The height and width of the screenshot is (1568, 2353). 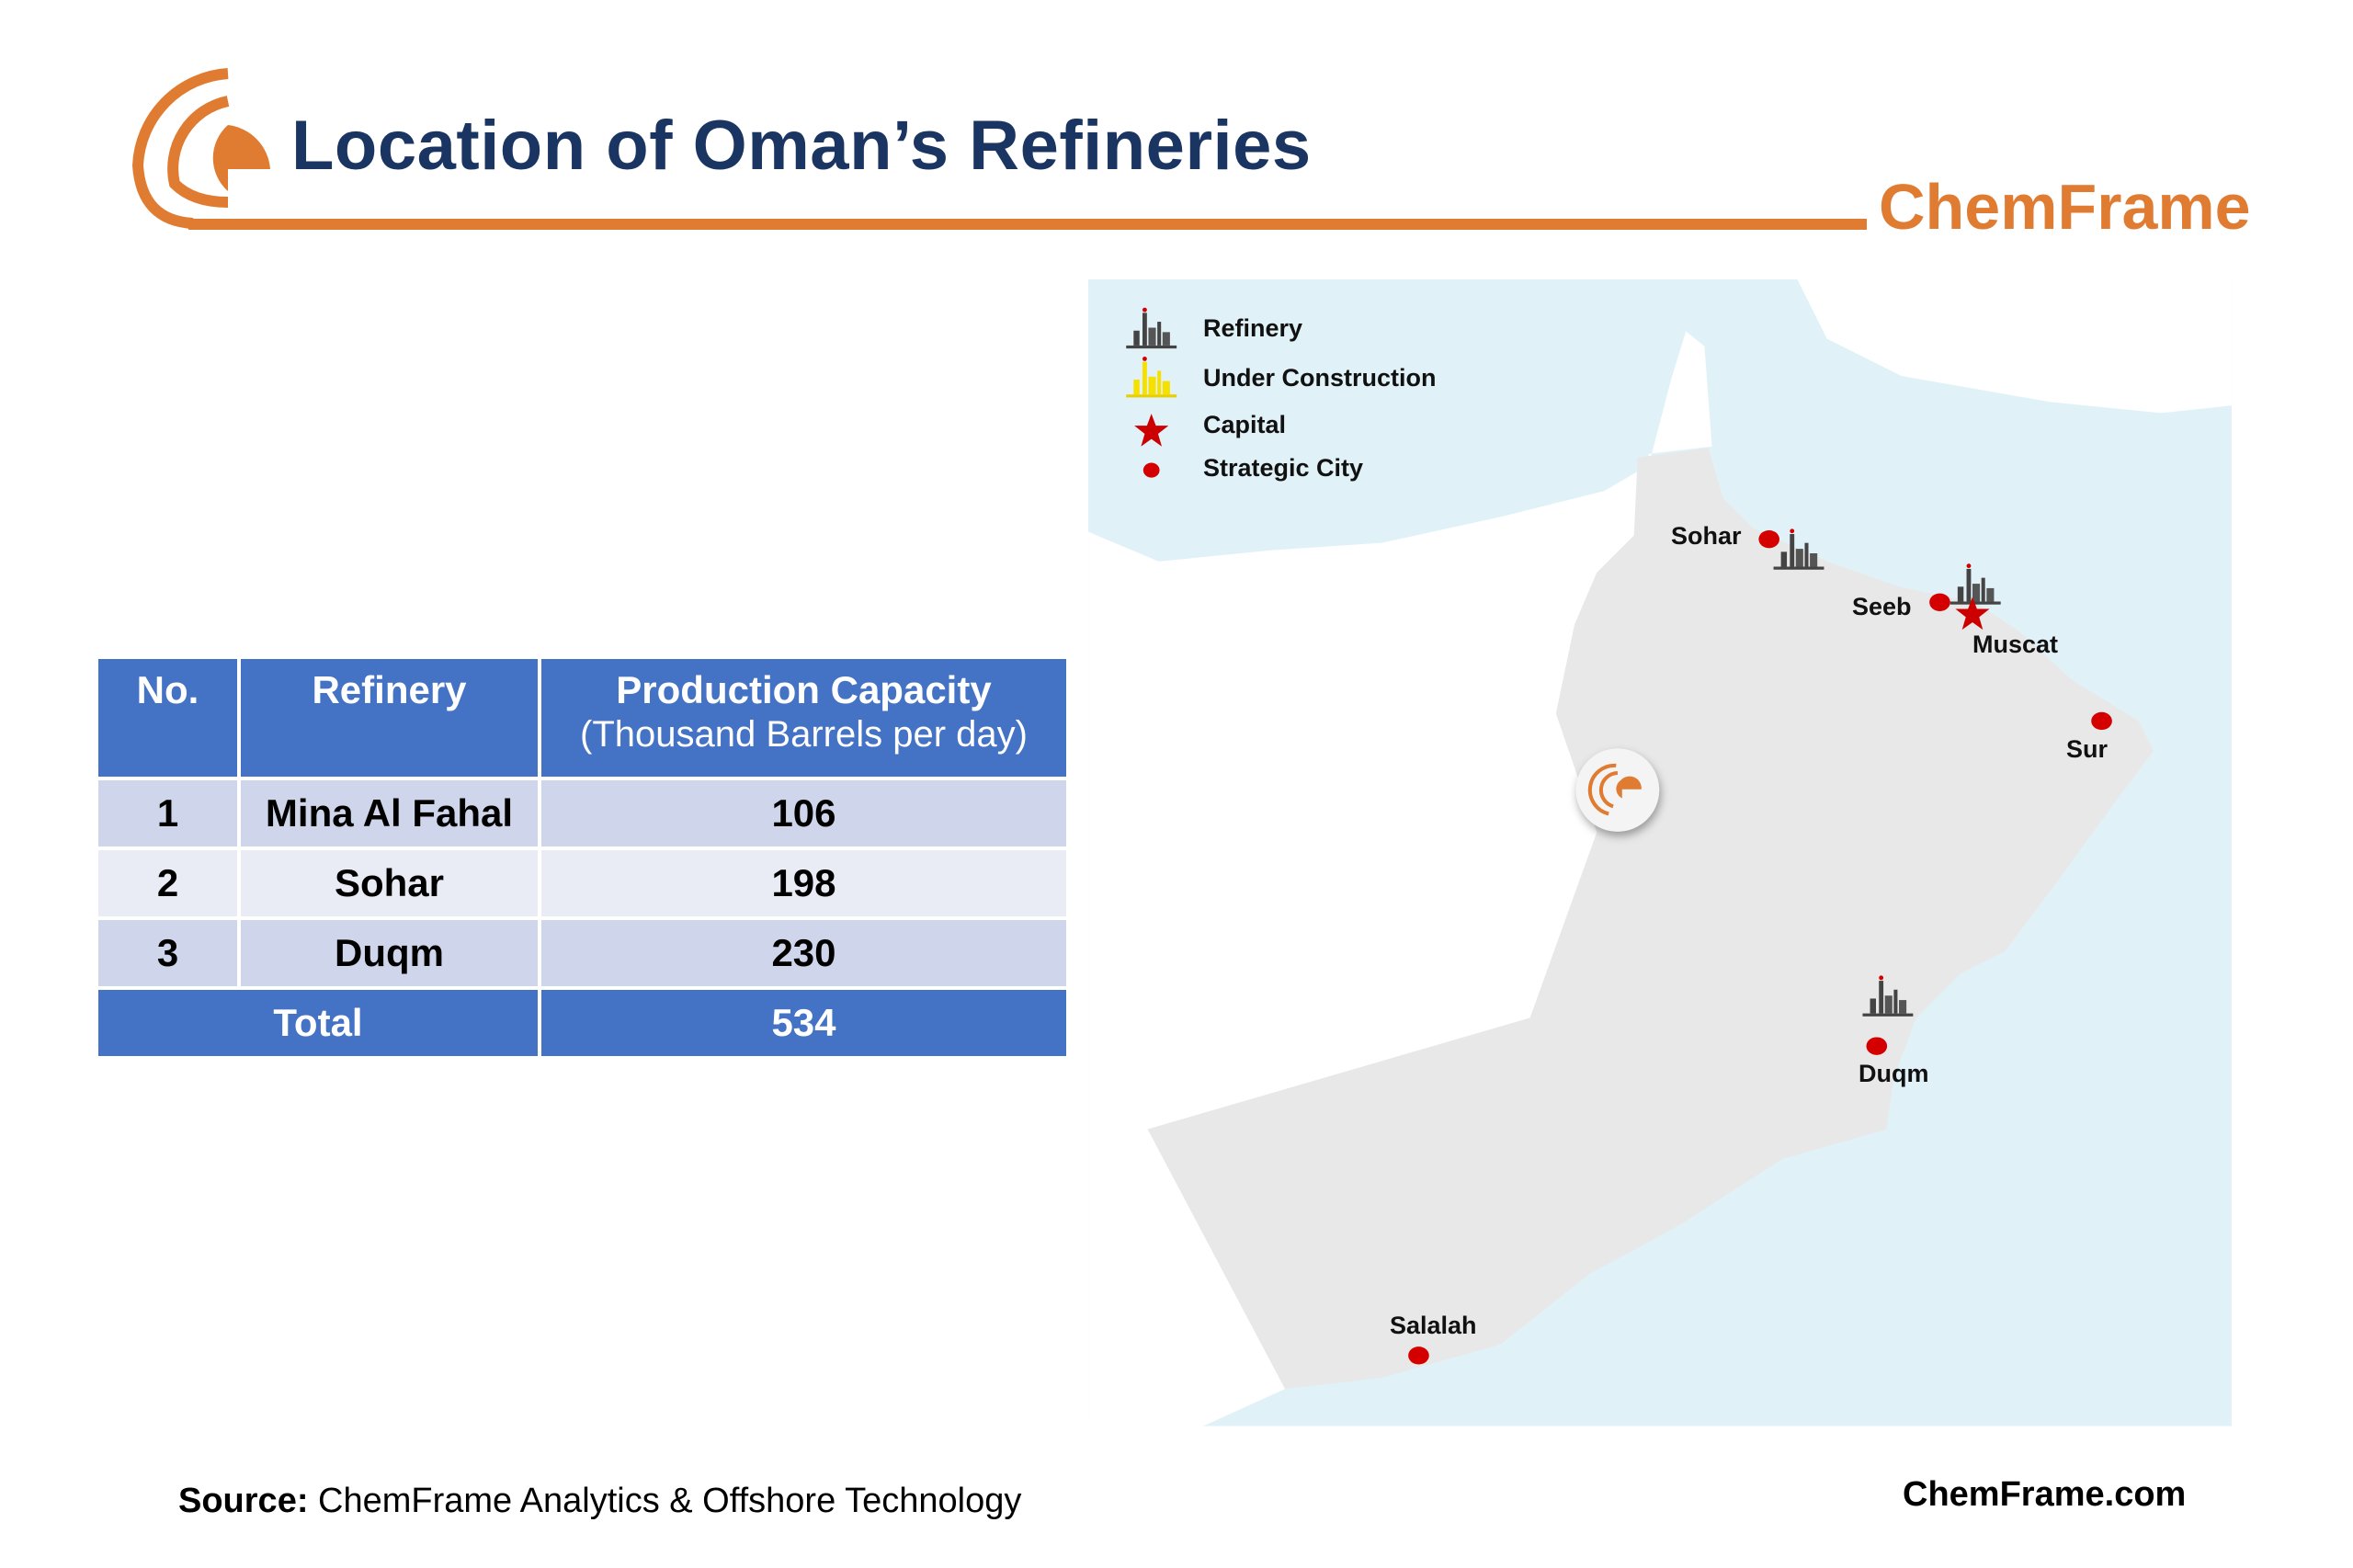 I want to click on cell-no: 3, so click(x=167, y=953).